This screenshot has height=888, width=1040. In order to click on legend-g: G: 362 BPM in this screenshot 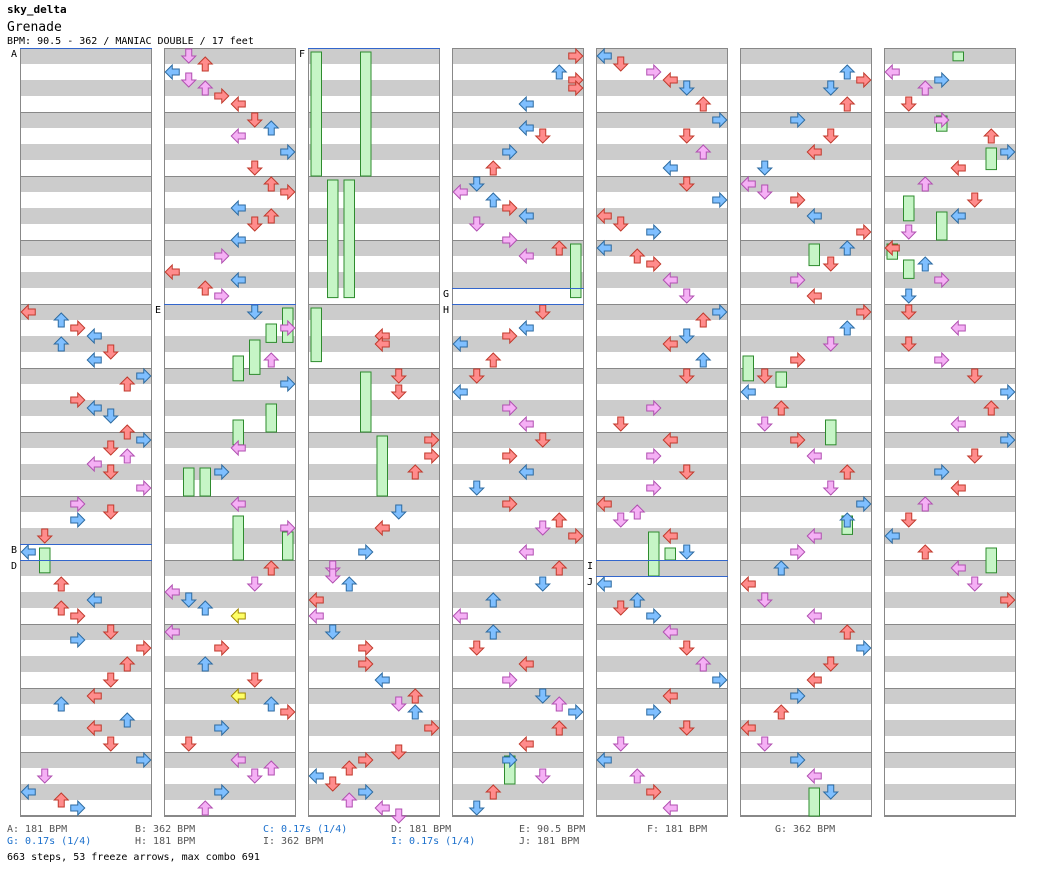, I will do `click(805, 829)`.